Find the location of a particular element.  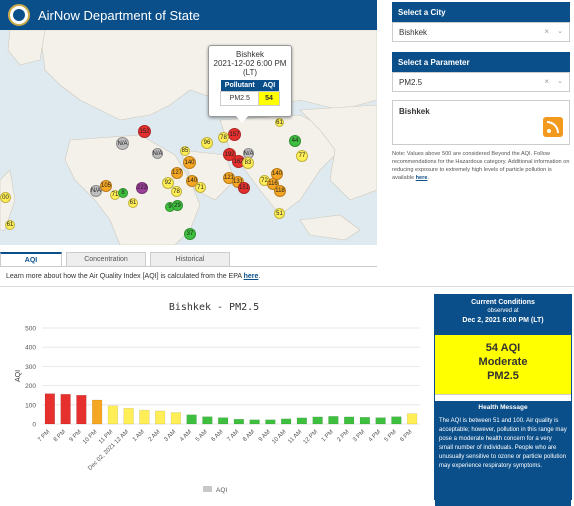

observed-datetime: Dec 2, 2021 6:00 PM (LT) is located at coordinates (503, 320).